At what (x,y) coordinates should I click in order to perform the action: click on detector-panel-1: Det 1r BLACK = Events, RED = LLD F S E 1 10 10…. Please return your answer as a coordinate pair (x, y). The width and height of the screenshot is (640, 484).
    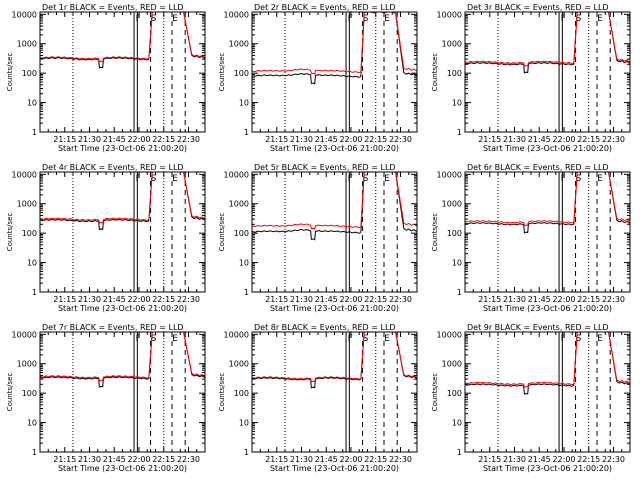
    Looking at the image, I should click on (106, 78).